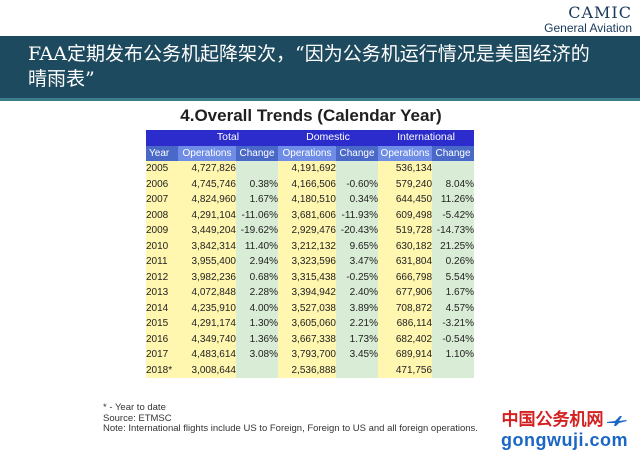 The image size is (640, 453). Describe the element at coordinates (207, 370) in the screenshot. I see `cell-total-operations: 3,008,644` at that location.